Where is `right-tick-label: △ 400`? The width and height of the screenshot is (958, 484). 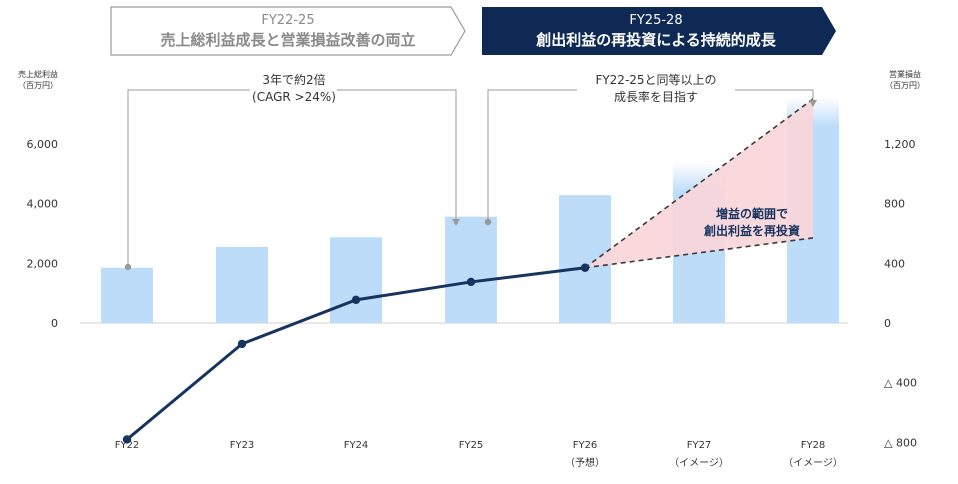 right-tick-label: △ 400 is located at coordinates (900, 383).